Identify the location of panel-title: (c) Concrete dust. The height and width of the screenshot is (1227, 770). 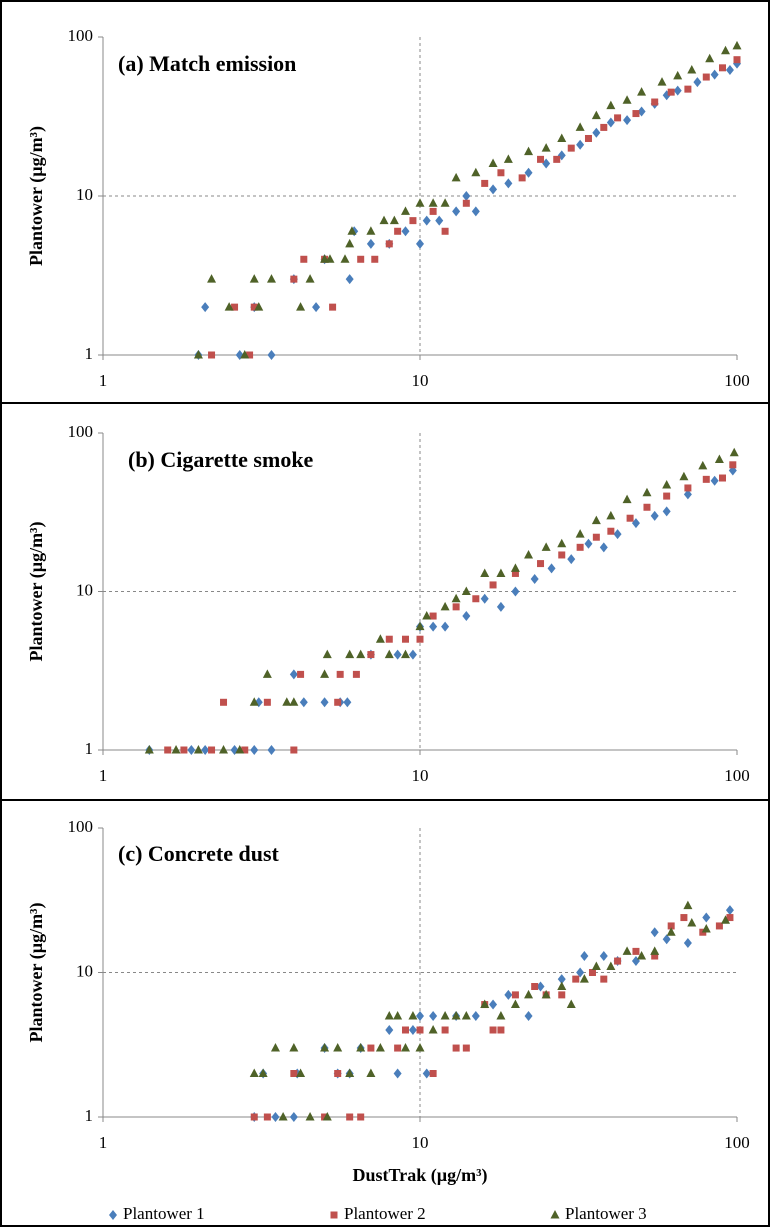
(199, 853).